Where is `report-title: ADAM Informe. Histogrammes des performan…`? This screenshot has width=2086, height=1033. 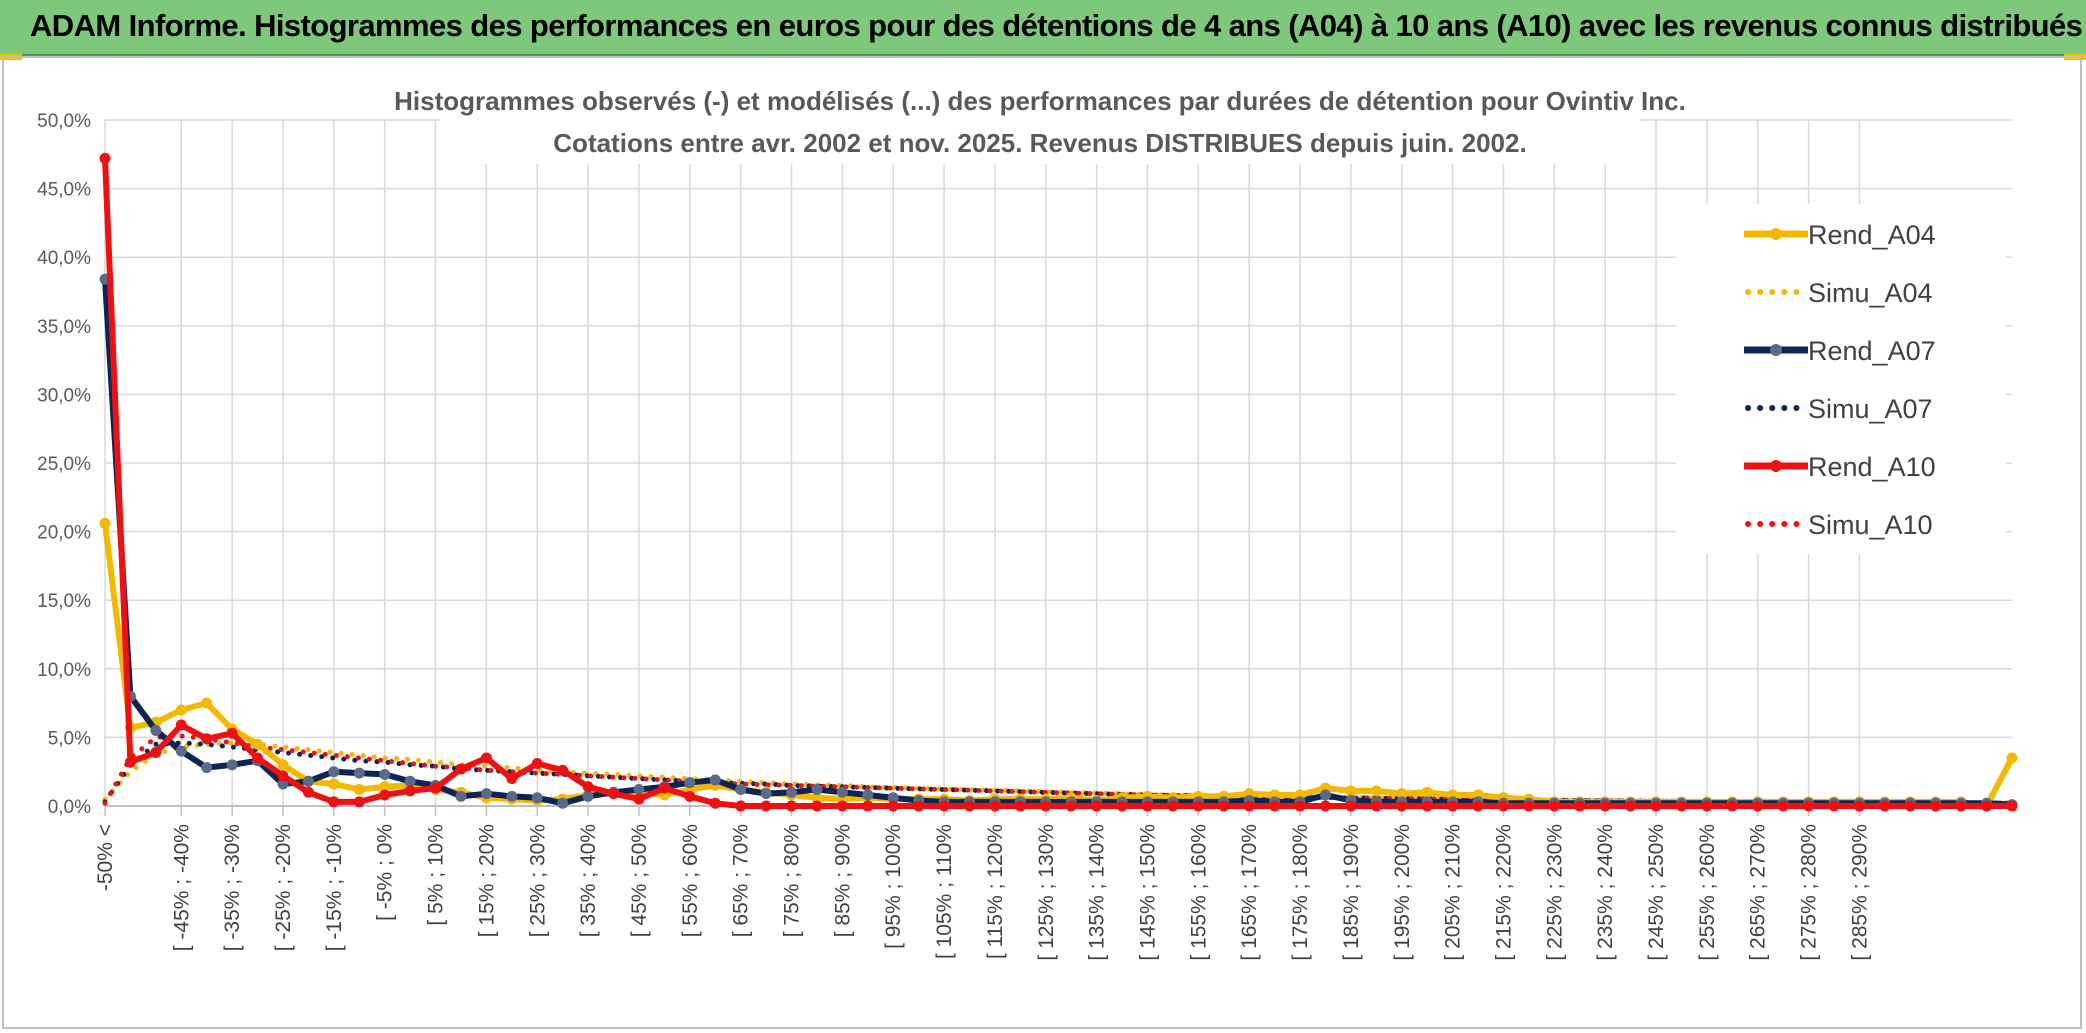
report-title: ADAM Informe. Histogrammes des performan… is located at coordinates (1056, 25).